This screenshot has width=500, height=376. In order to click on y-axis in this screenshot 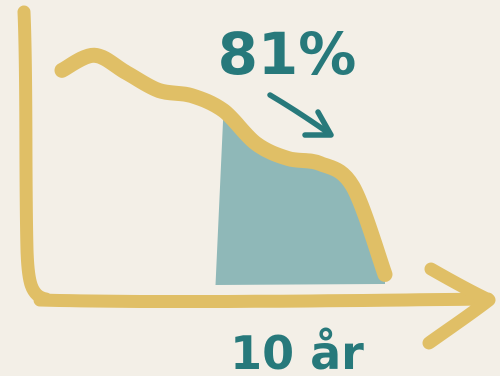, I will do `click(35, 155)`.